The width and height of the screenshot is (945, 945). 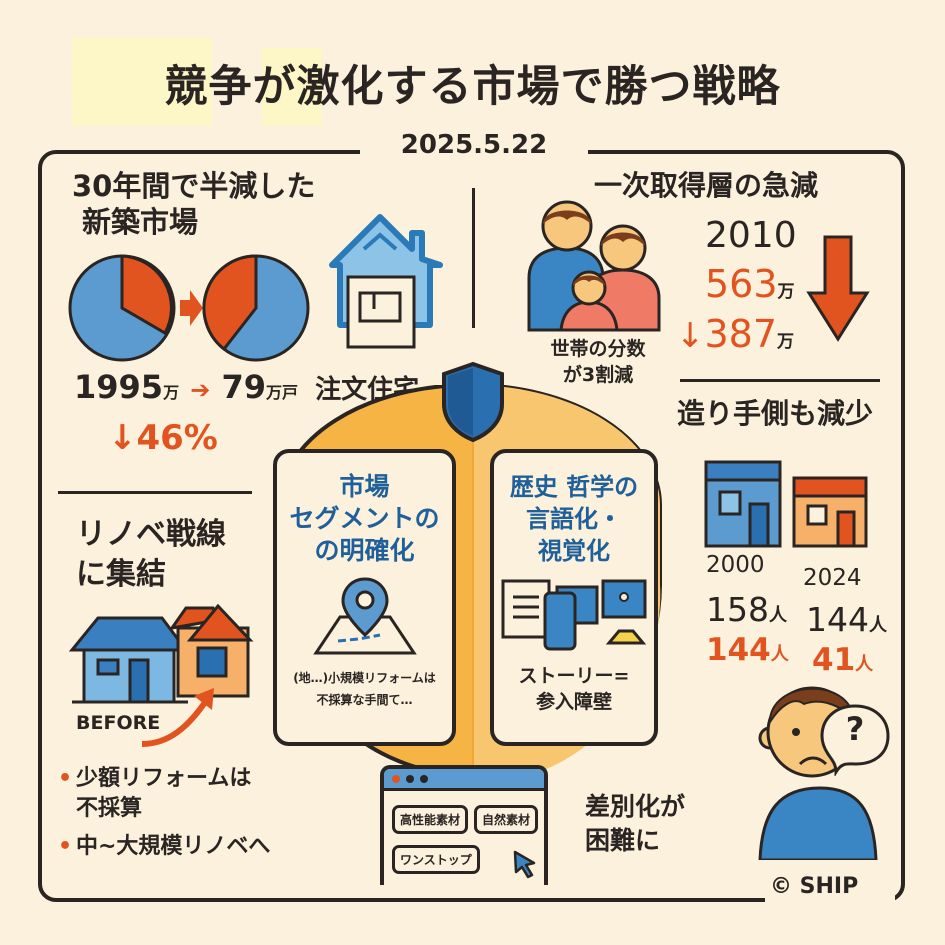 What do you see at coordinates (834, 660) in the screenshot?
I see `value: 41` at bounding box center [834, 660].